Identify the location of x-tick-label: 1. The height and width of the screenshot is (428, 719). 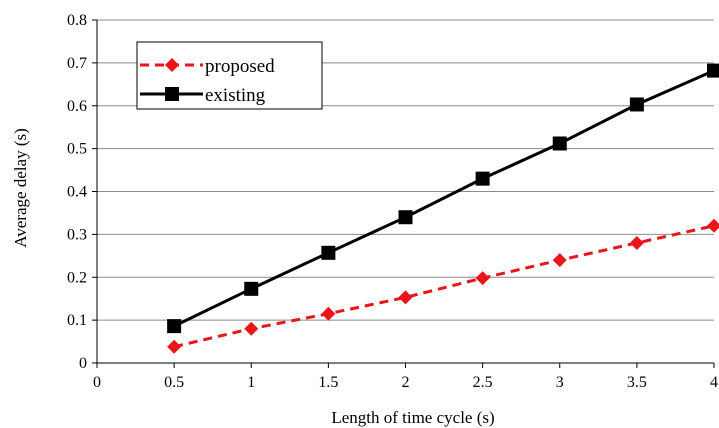
(251, 382).